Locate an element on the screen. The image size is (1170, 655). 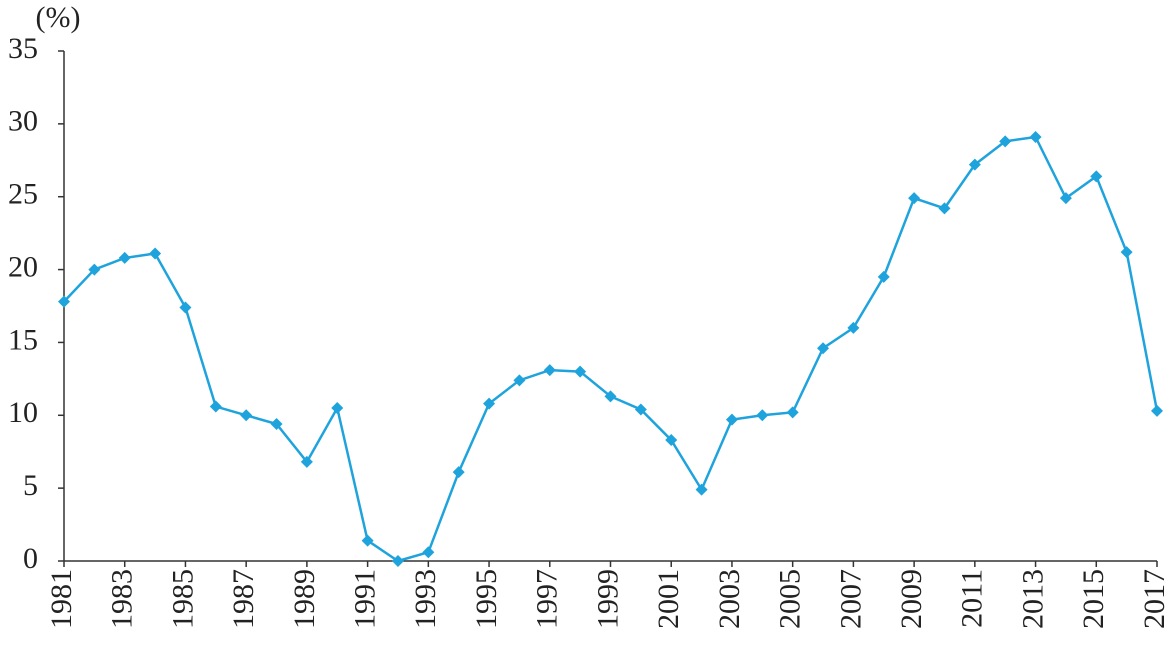
x-tick-label: 1989 is located at coordinates (304, 599).